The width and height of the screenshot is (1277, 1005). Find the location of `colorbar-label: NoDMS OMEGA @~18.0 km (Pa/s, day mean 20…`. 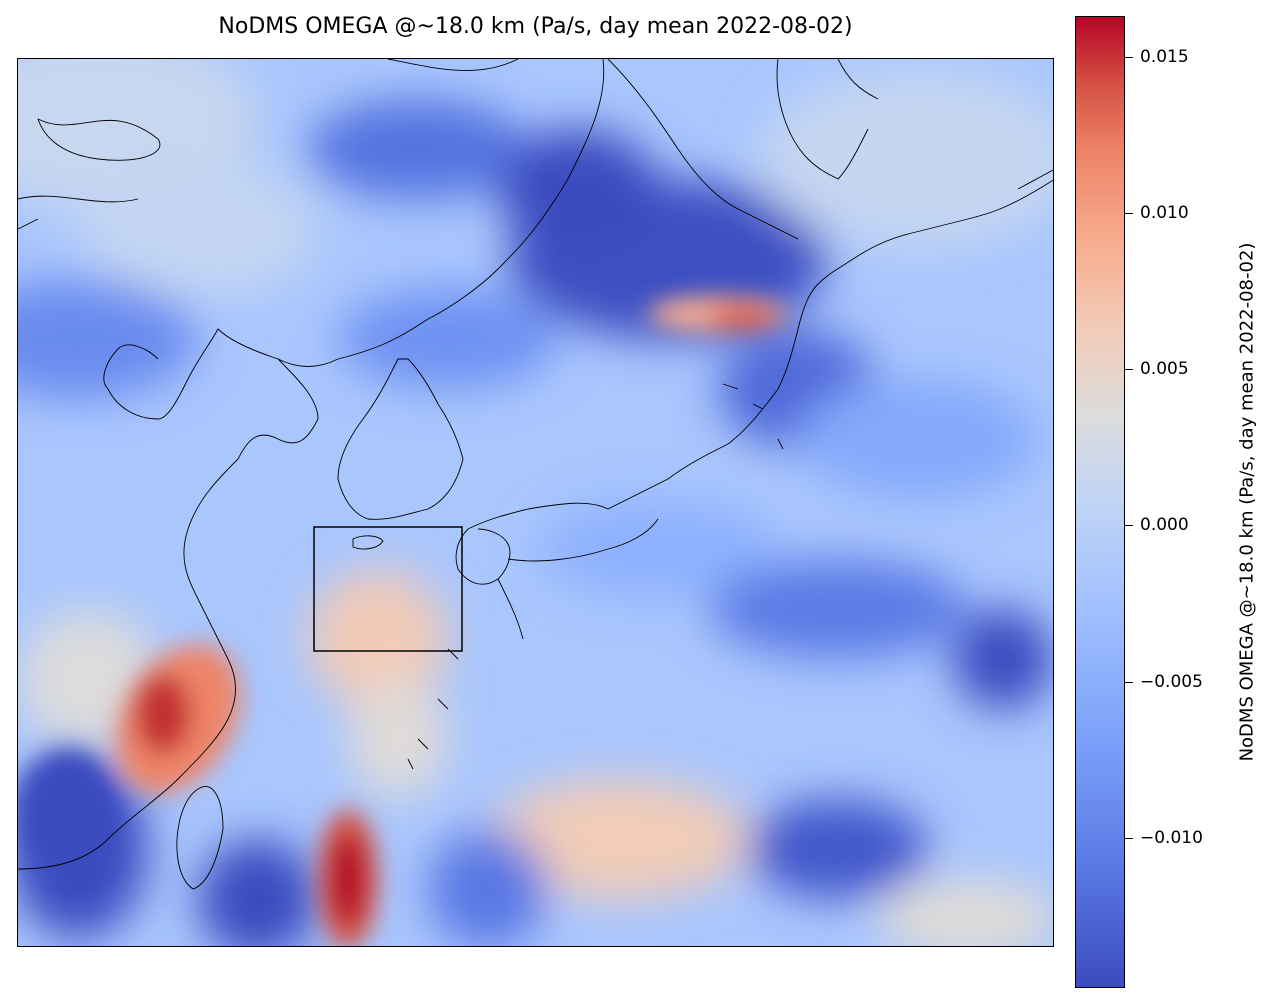

colorbar-label: NoDMS OMEGA @~18.0 km (Pa/s, day mean 20… is located at coordinates (1247, 502).